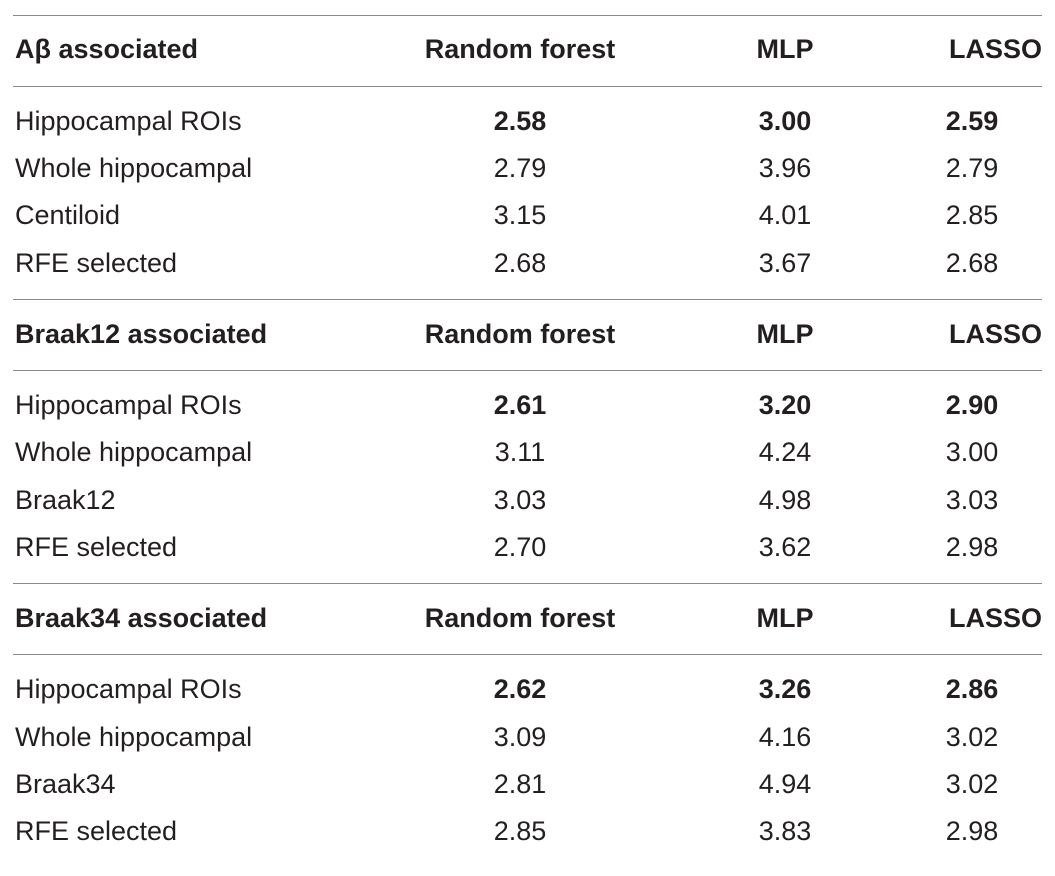 Image resolution: width=1055 pixels, height=876 pixels. I want to click on section-header-row: Aβ associated Random forest MLP LASSO, so click(527, 49).